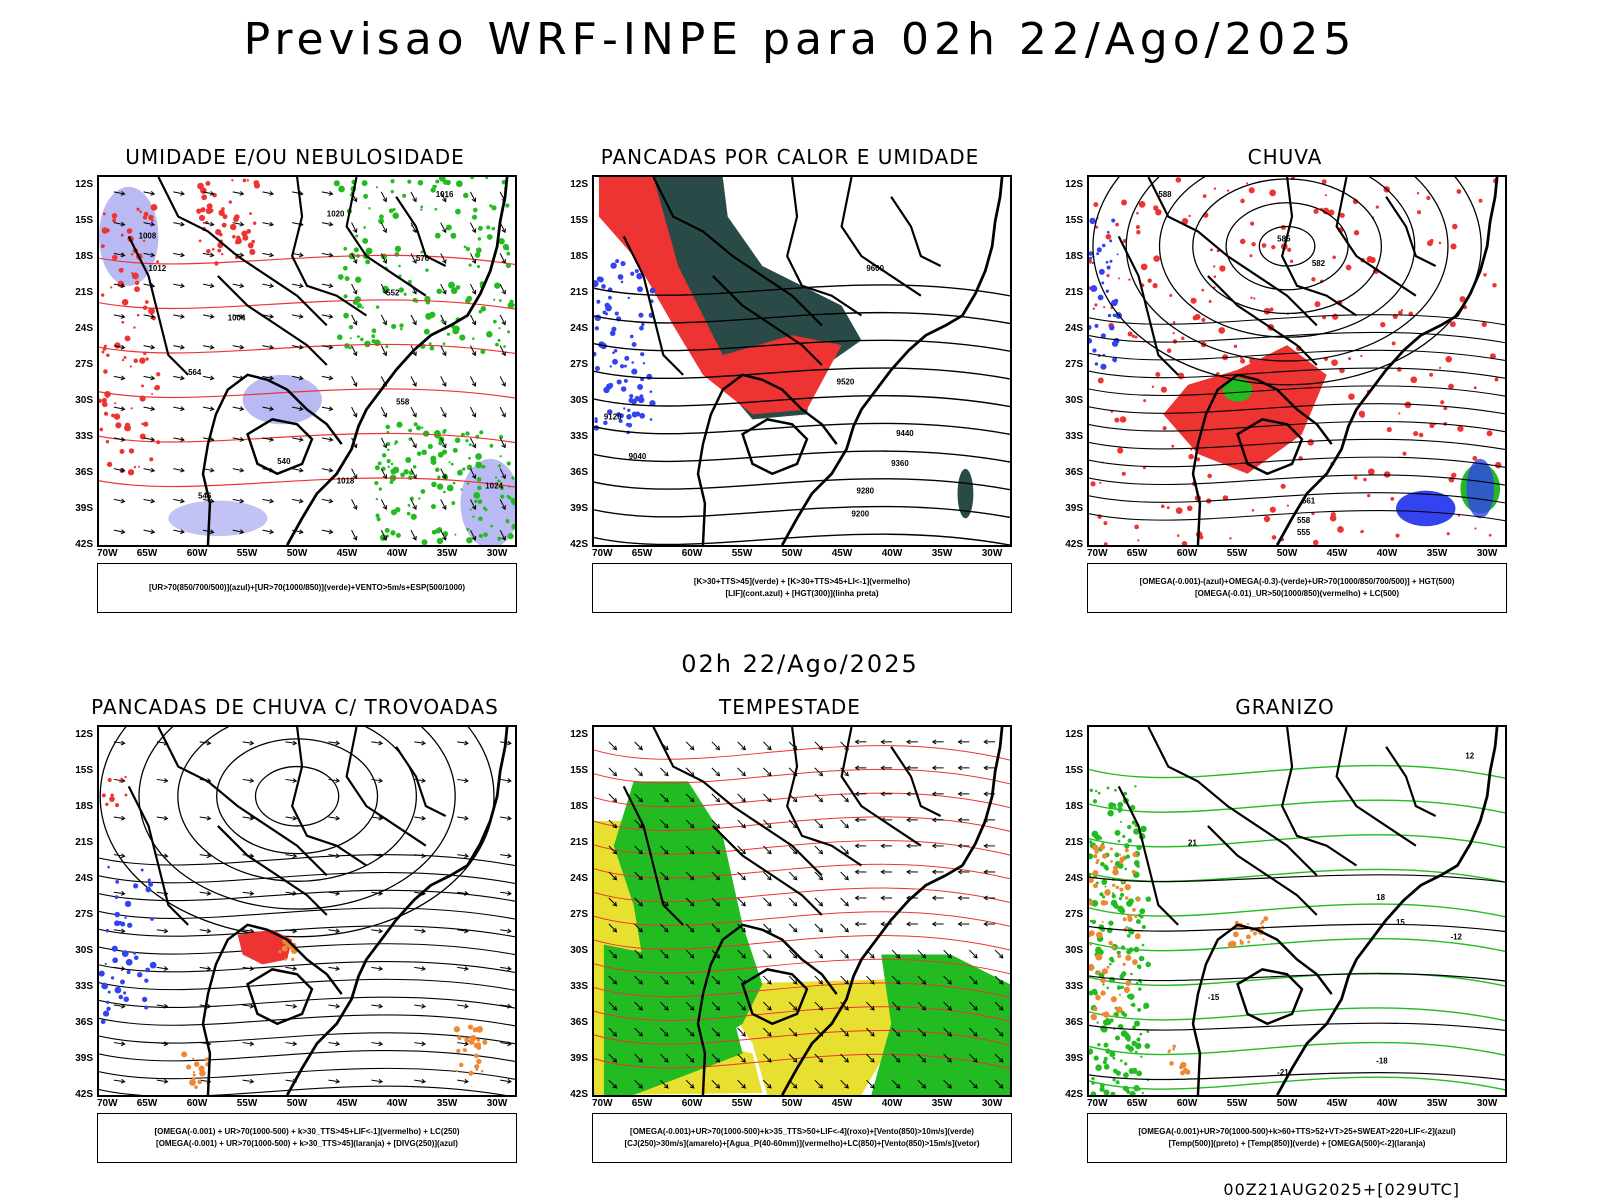 The image size is (1600, 1200). I want to click on contour-label: 18, so click(1380, 897).